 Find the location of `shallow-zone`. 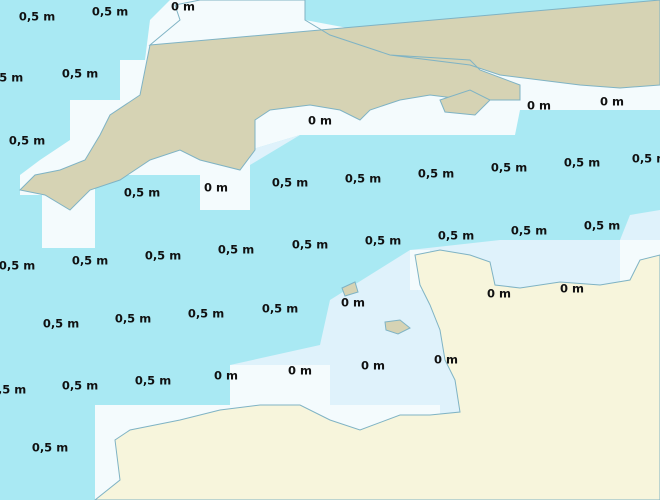

shallow-zone is located at coordinates (275, 150).